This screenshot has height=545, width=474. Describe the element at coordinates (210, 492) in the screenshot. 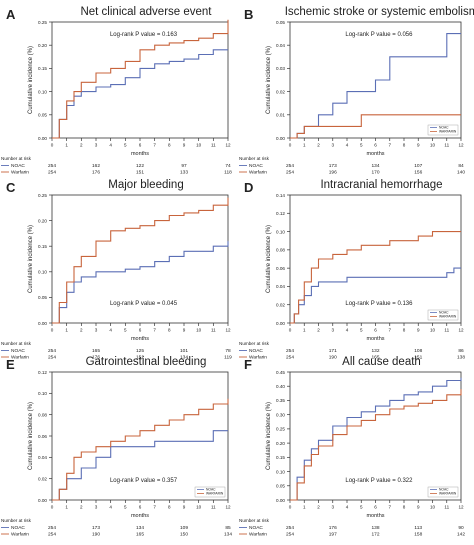

I see `legend-box` at that location.